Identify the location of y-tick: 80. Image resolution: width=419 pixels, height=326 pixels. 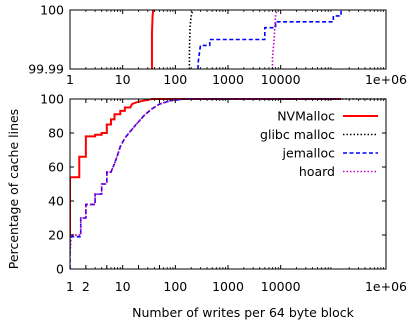
(217, 133).